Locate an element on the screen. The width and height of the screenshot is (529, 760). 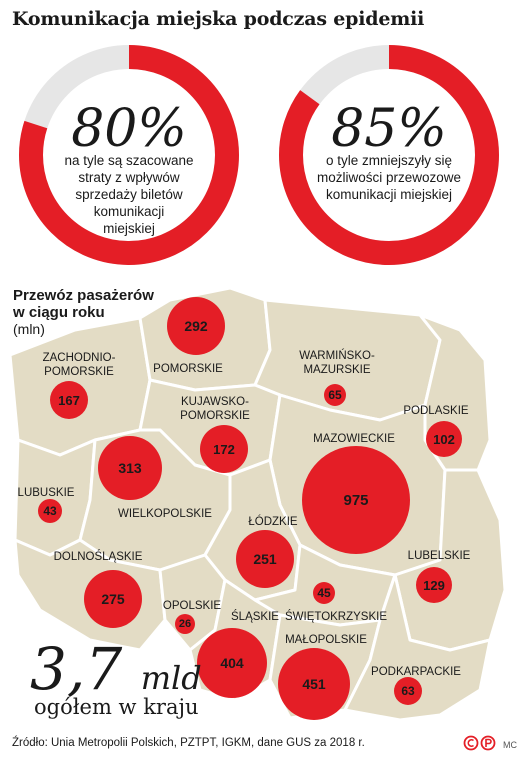
region-label-lubuskie: LUBUSKIE is located at coordinates (46, 493).